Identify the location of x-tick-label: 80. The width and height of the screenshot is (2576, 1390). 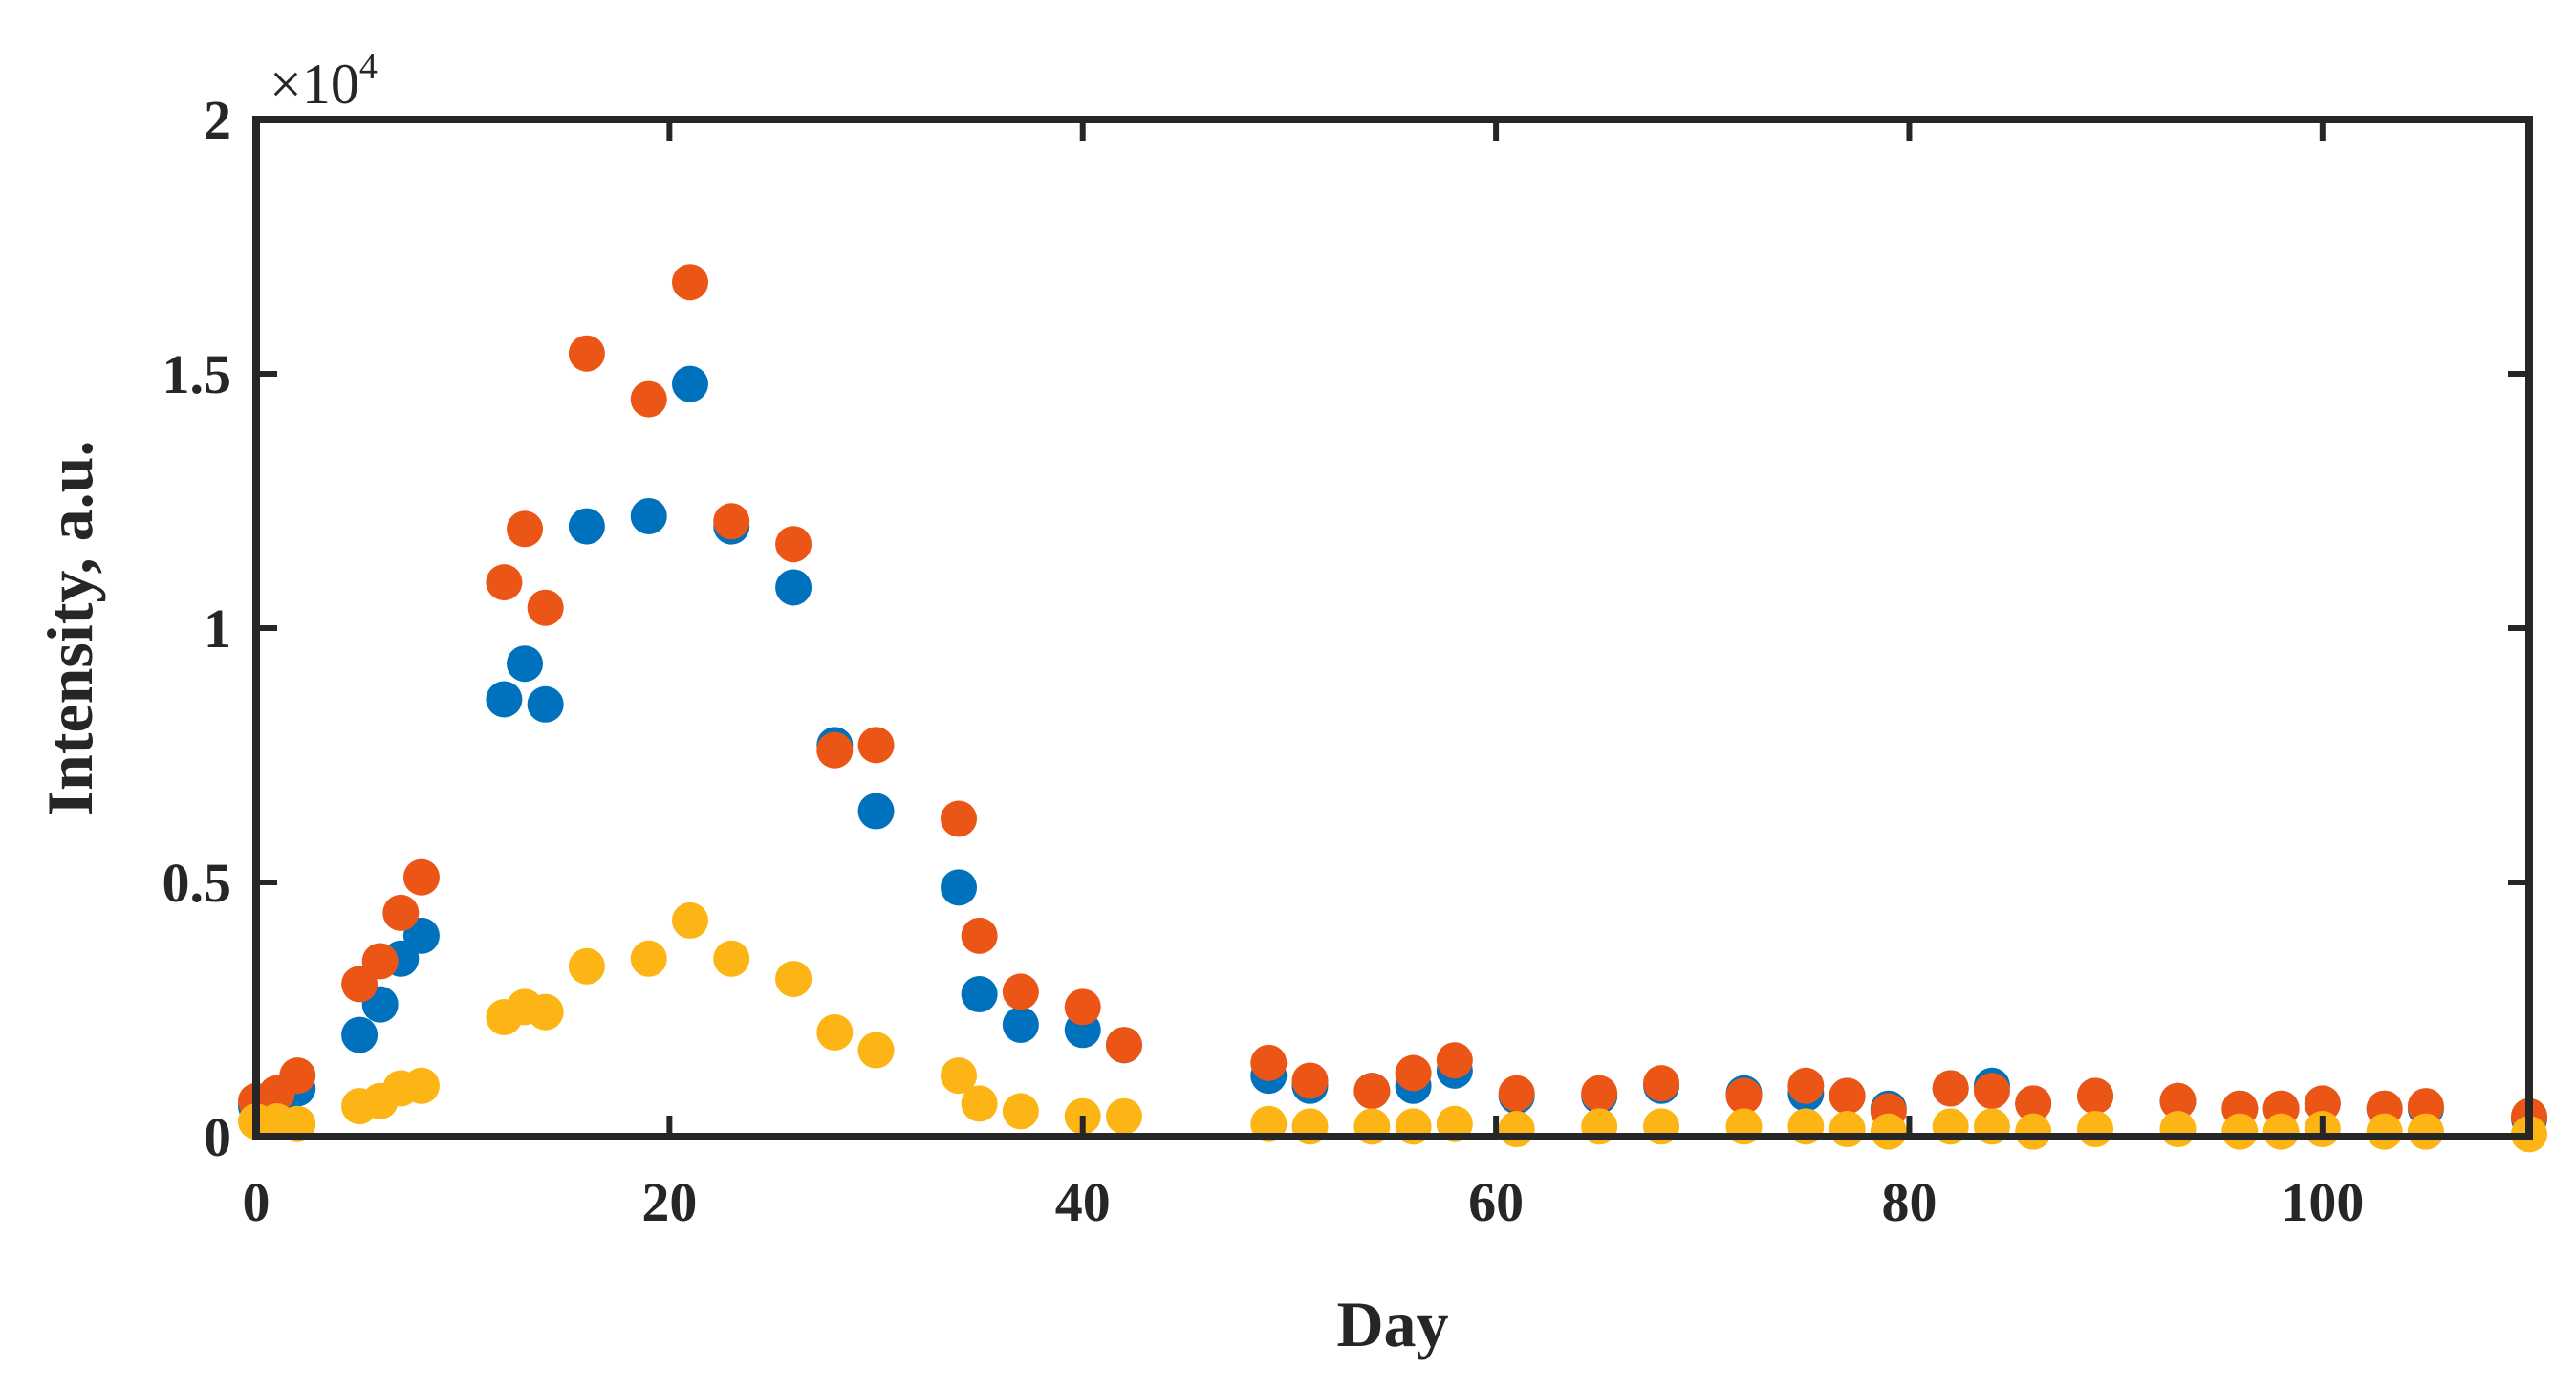
(1909, 1202).